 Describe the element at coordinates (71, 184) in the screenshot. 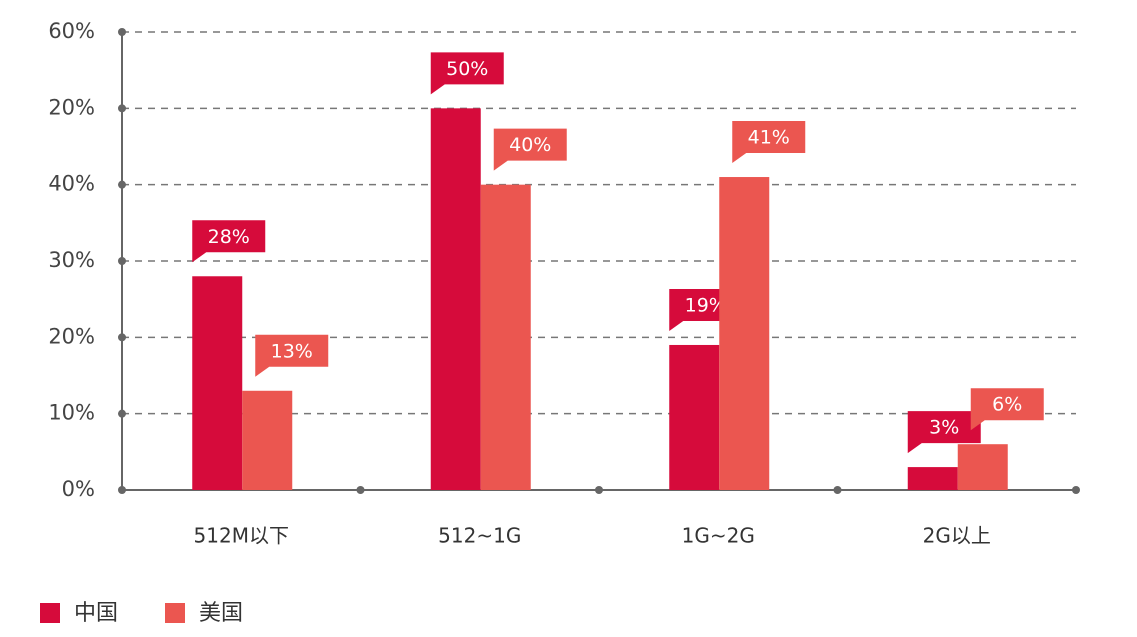

I see `y-tick-label: 40%` at that location.